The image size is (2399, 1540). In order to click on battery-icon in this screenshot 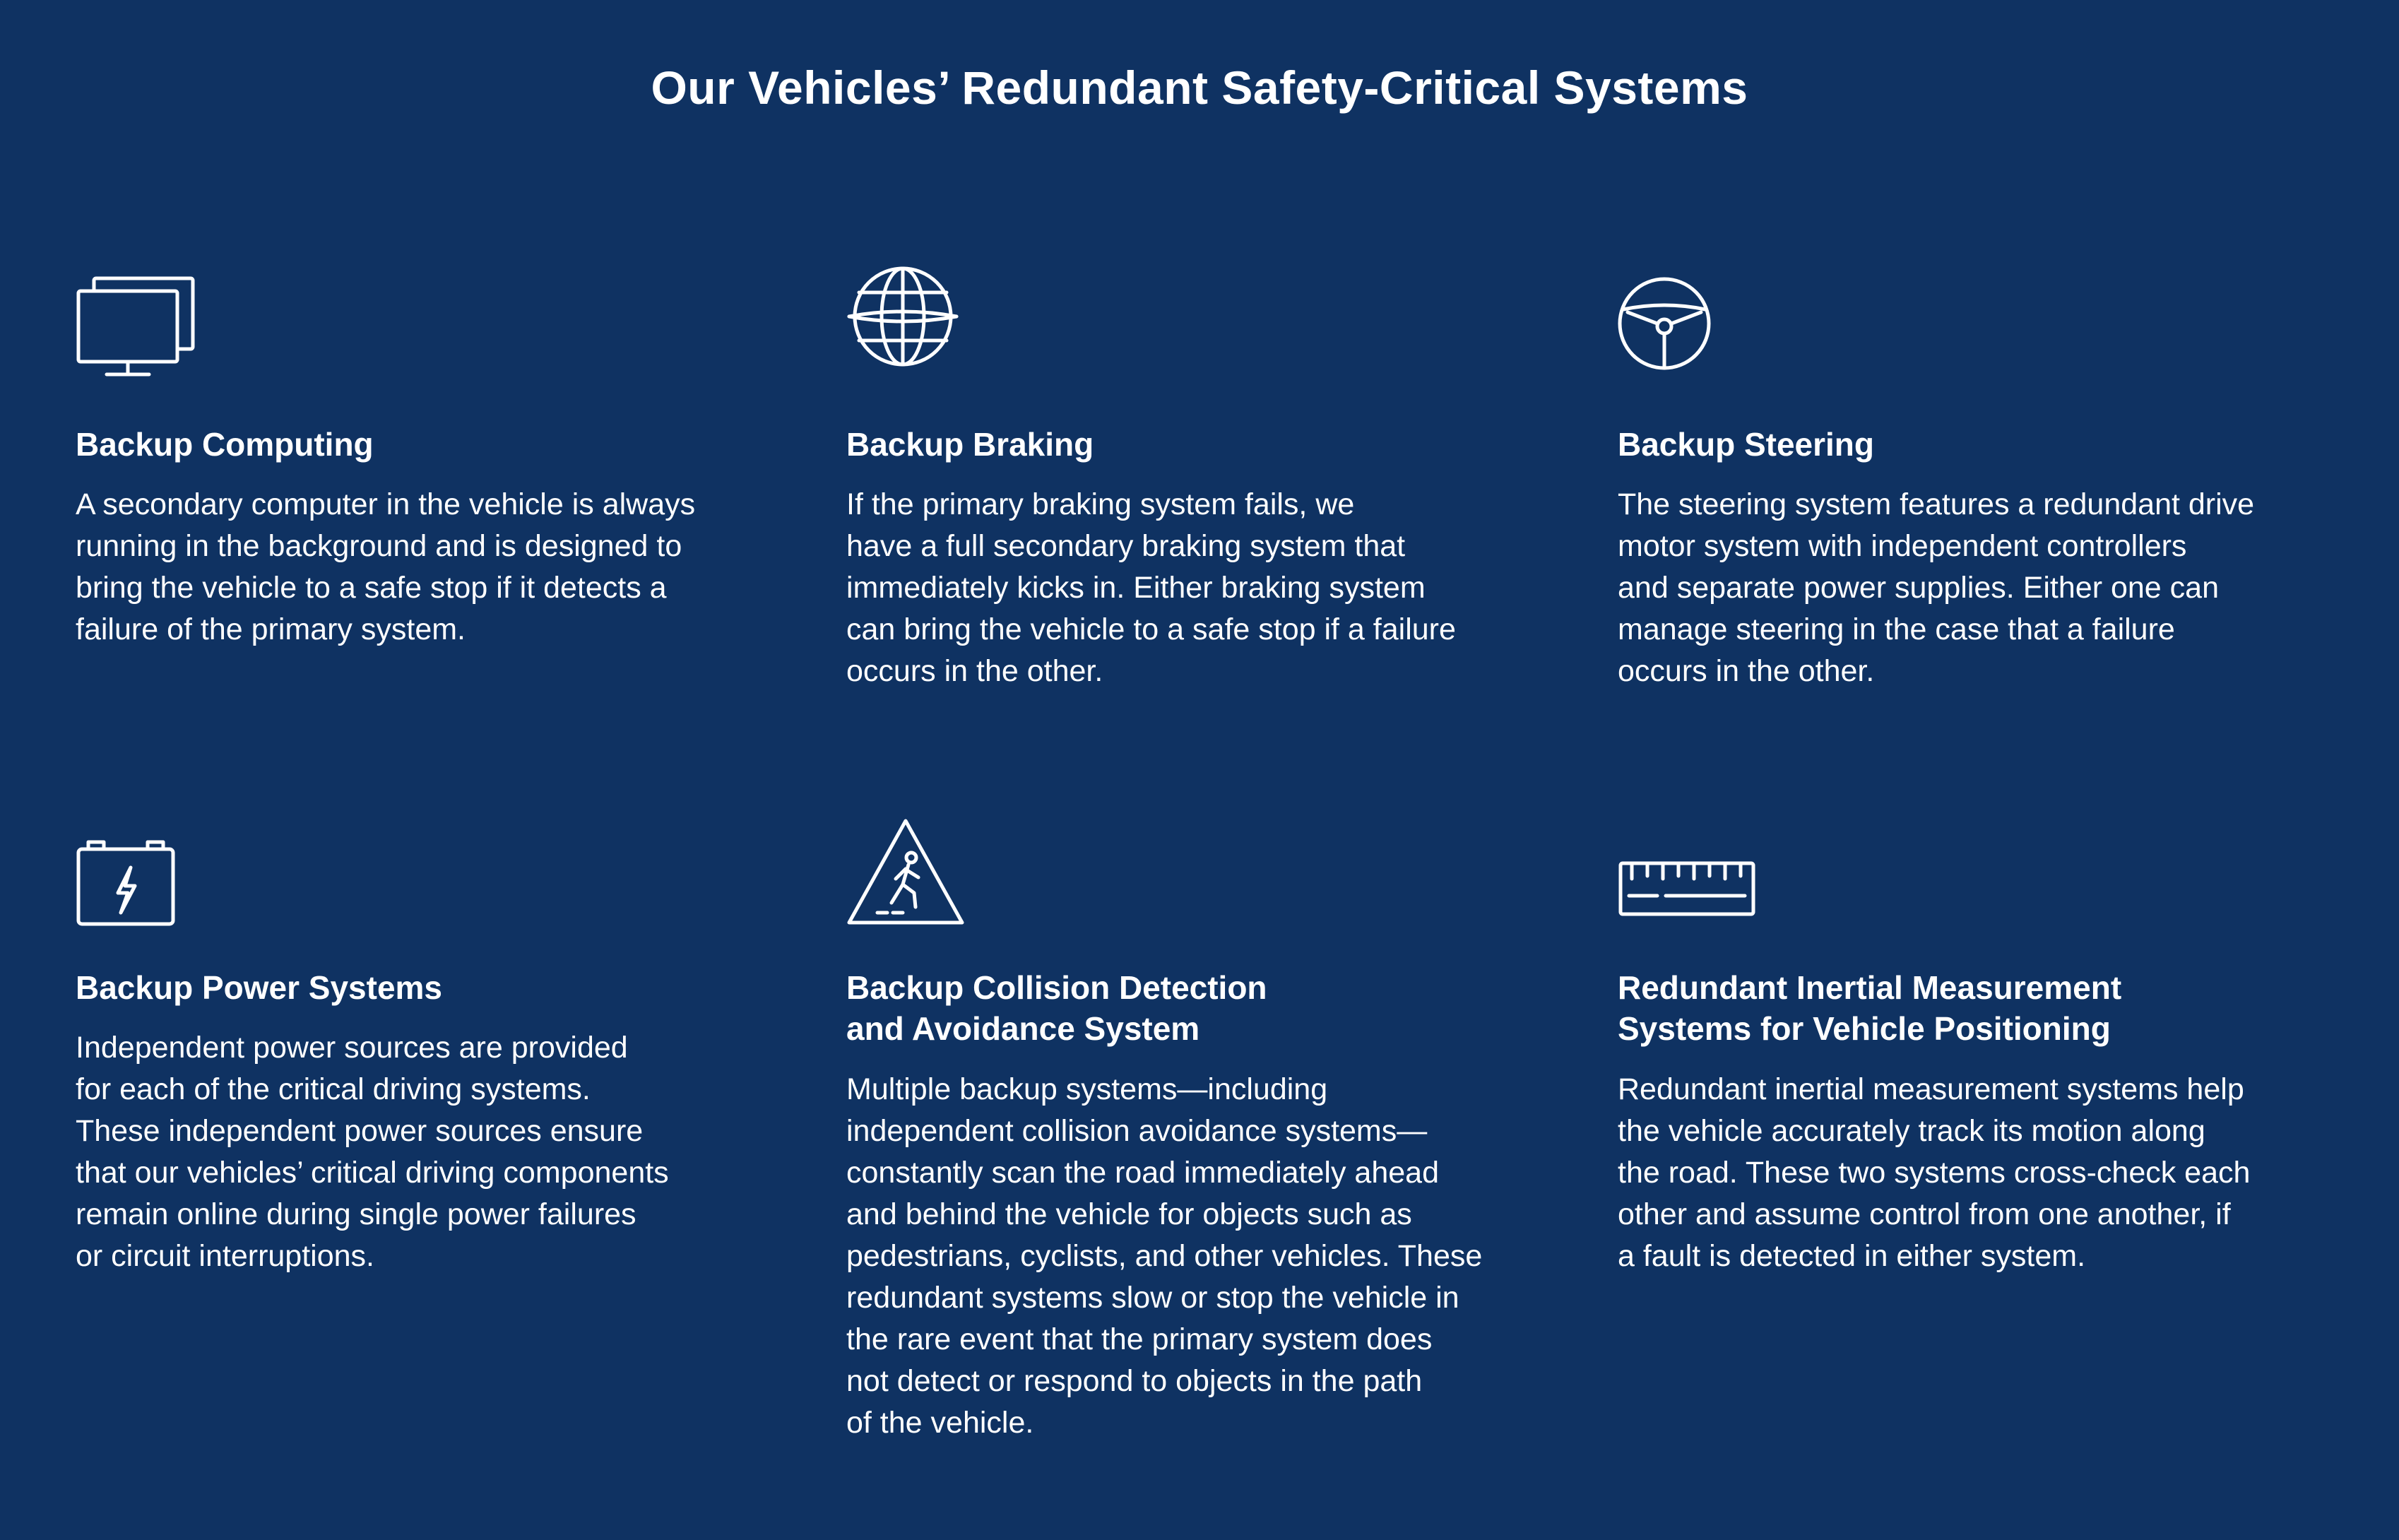, I will do `click(125, 883)`.